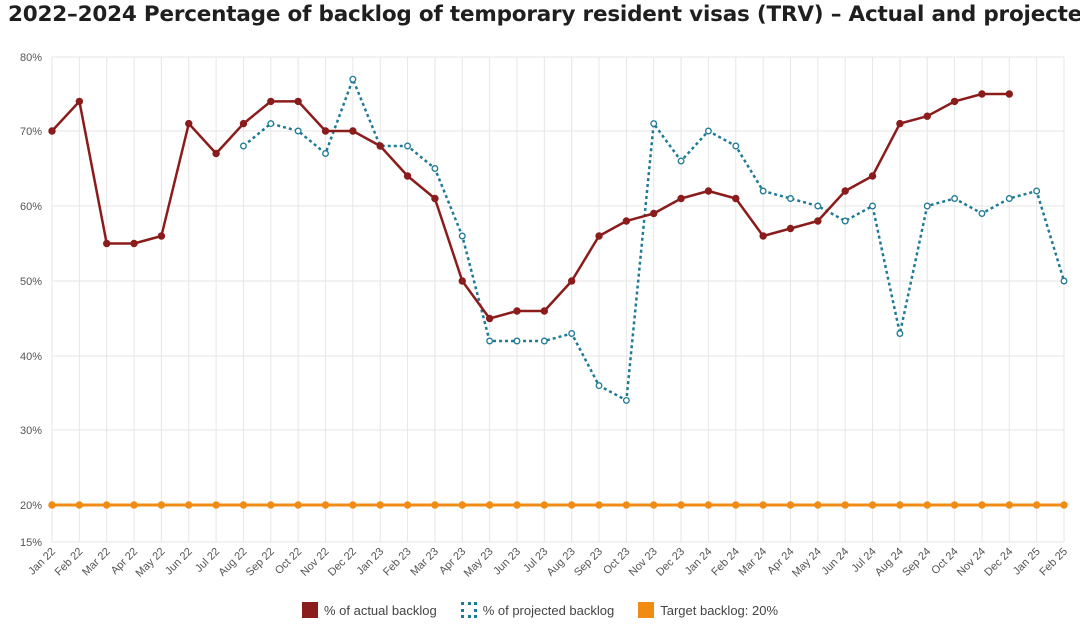  Describe the element at coordinates (708, 610) in the screenshot. I see `legend-item-target: Target backlog: 20%` at that location.